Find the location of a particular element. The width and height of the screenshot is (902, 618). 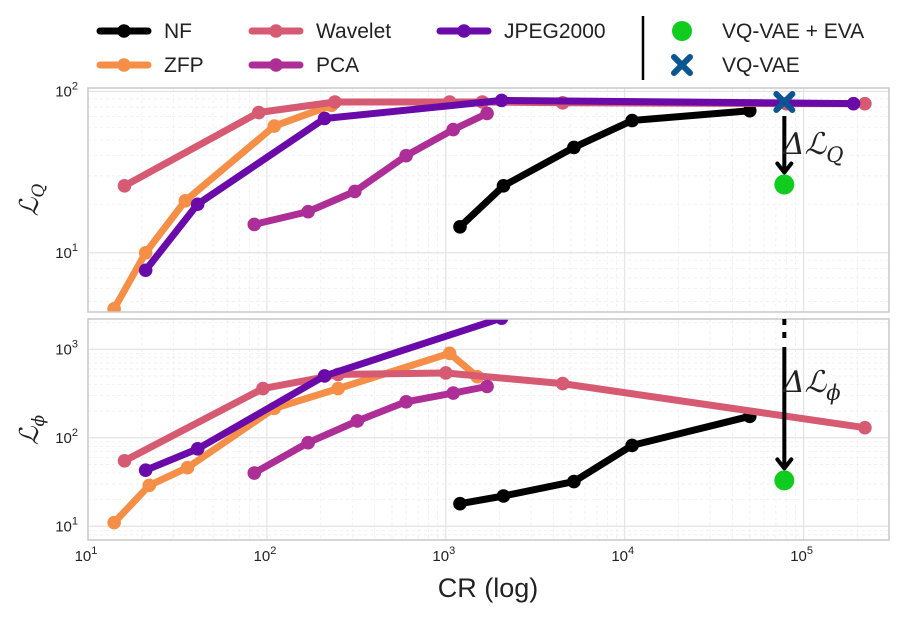

legend-item-wavelet: Wavelet is located at coordinates (319, 31).